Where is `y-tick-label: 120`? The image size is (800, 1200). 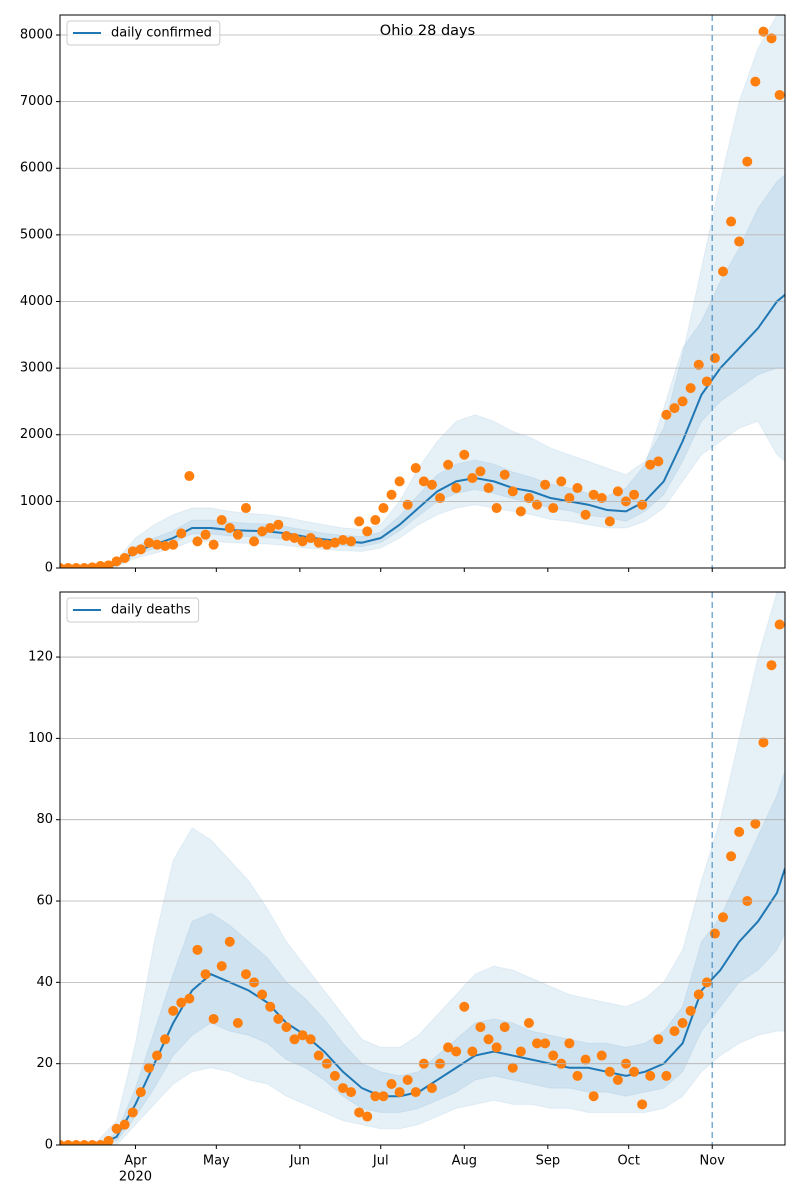
y-tick-label: 120 is located at coordinates (40, 657).